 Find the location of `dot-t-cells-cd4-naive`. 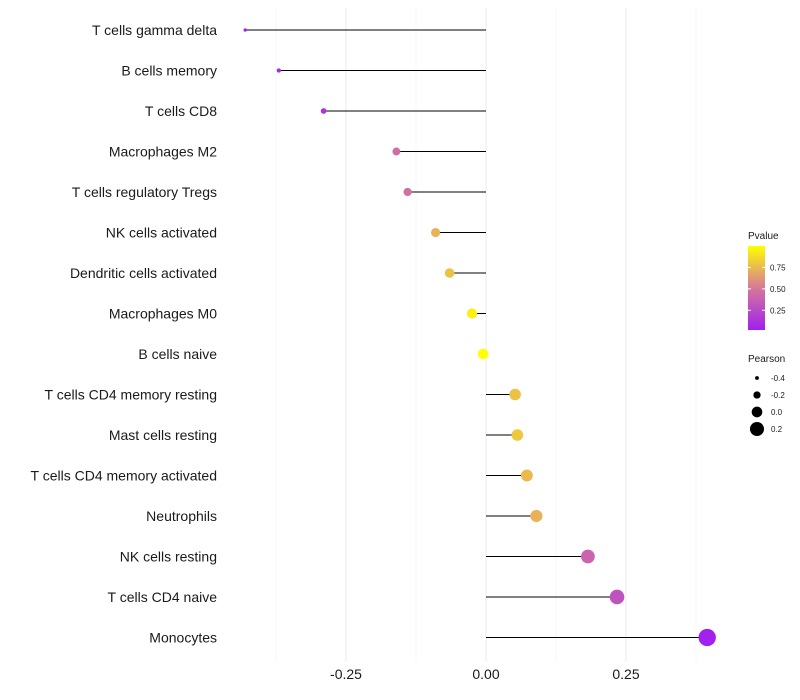

dot-t-cells-cd4-naive is located at coordinates (617, 597).